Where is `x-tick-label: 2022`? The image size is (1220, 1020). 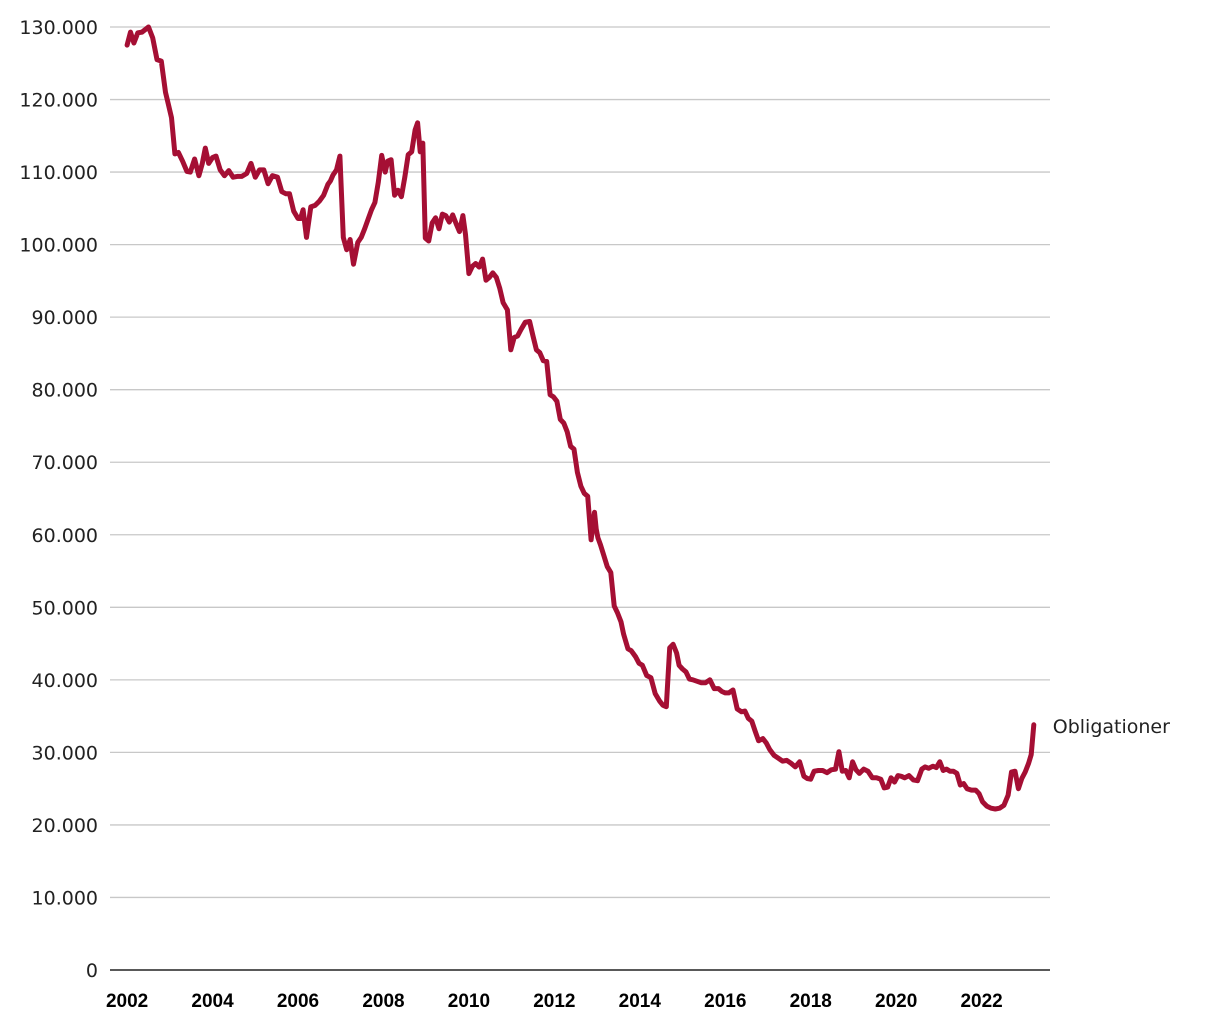
x-tick-label: 2022 is located at coordinates (981, 1001).